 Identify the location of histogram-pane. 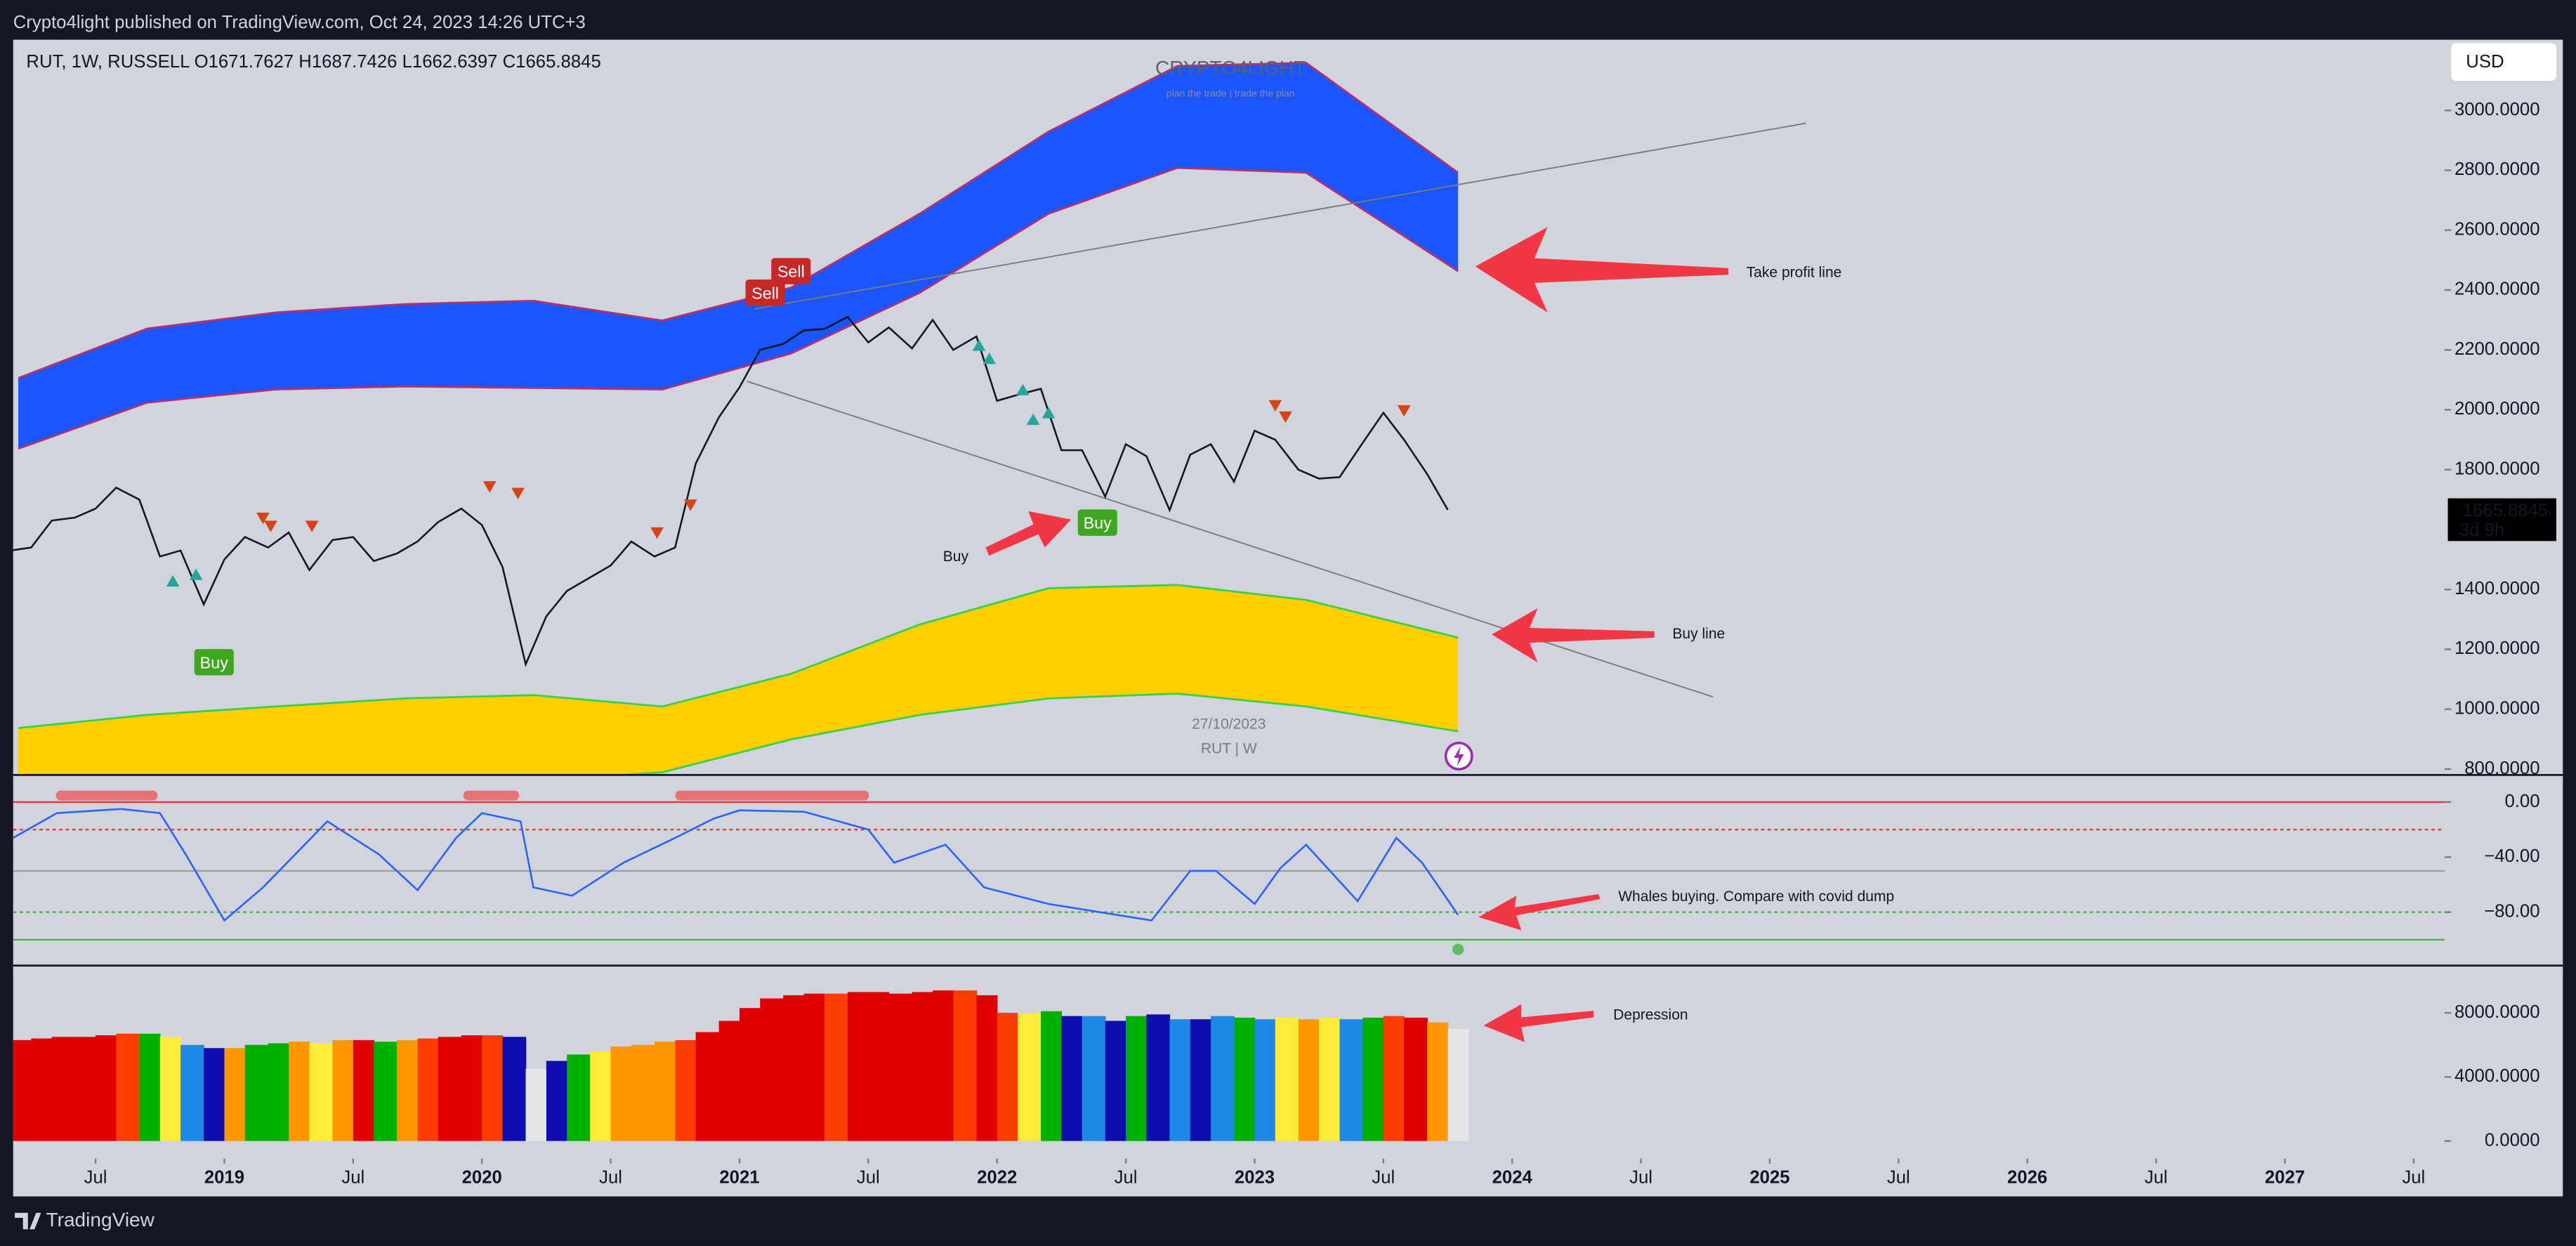
(741, 1065).